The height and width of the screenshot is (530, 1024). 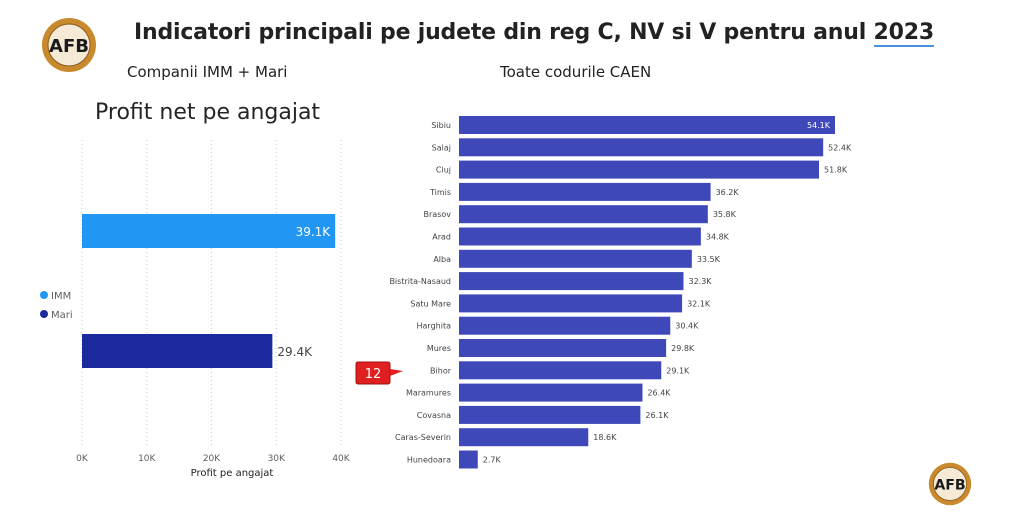 I want to click on title-year: 2023, so click(x=903, y=33).